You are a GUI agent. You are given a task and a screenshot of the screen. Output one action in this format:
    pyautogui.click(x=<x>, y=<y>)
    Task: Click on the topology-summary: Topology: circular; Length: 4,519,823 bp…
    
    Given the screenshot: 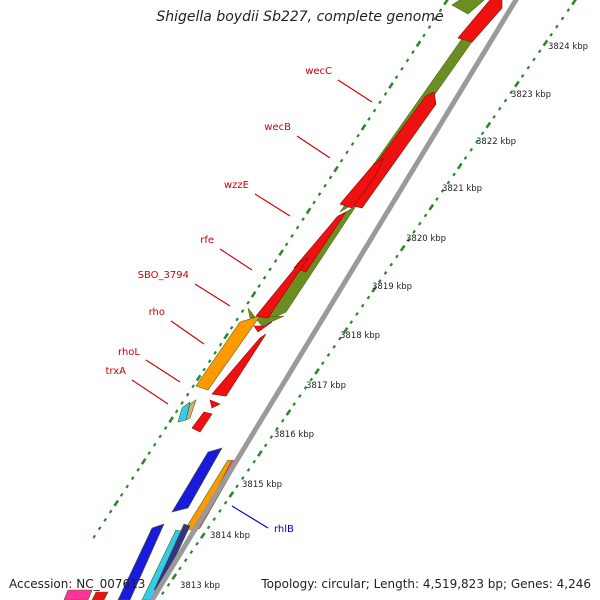 What is the action you would take?
    pyautogui.click(x=426, y=584)
    